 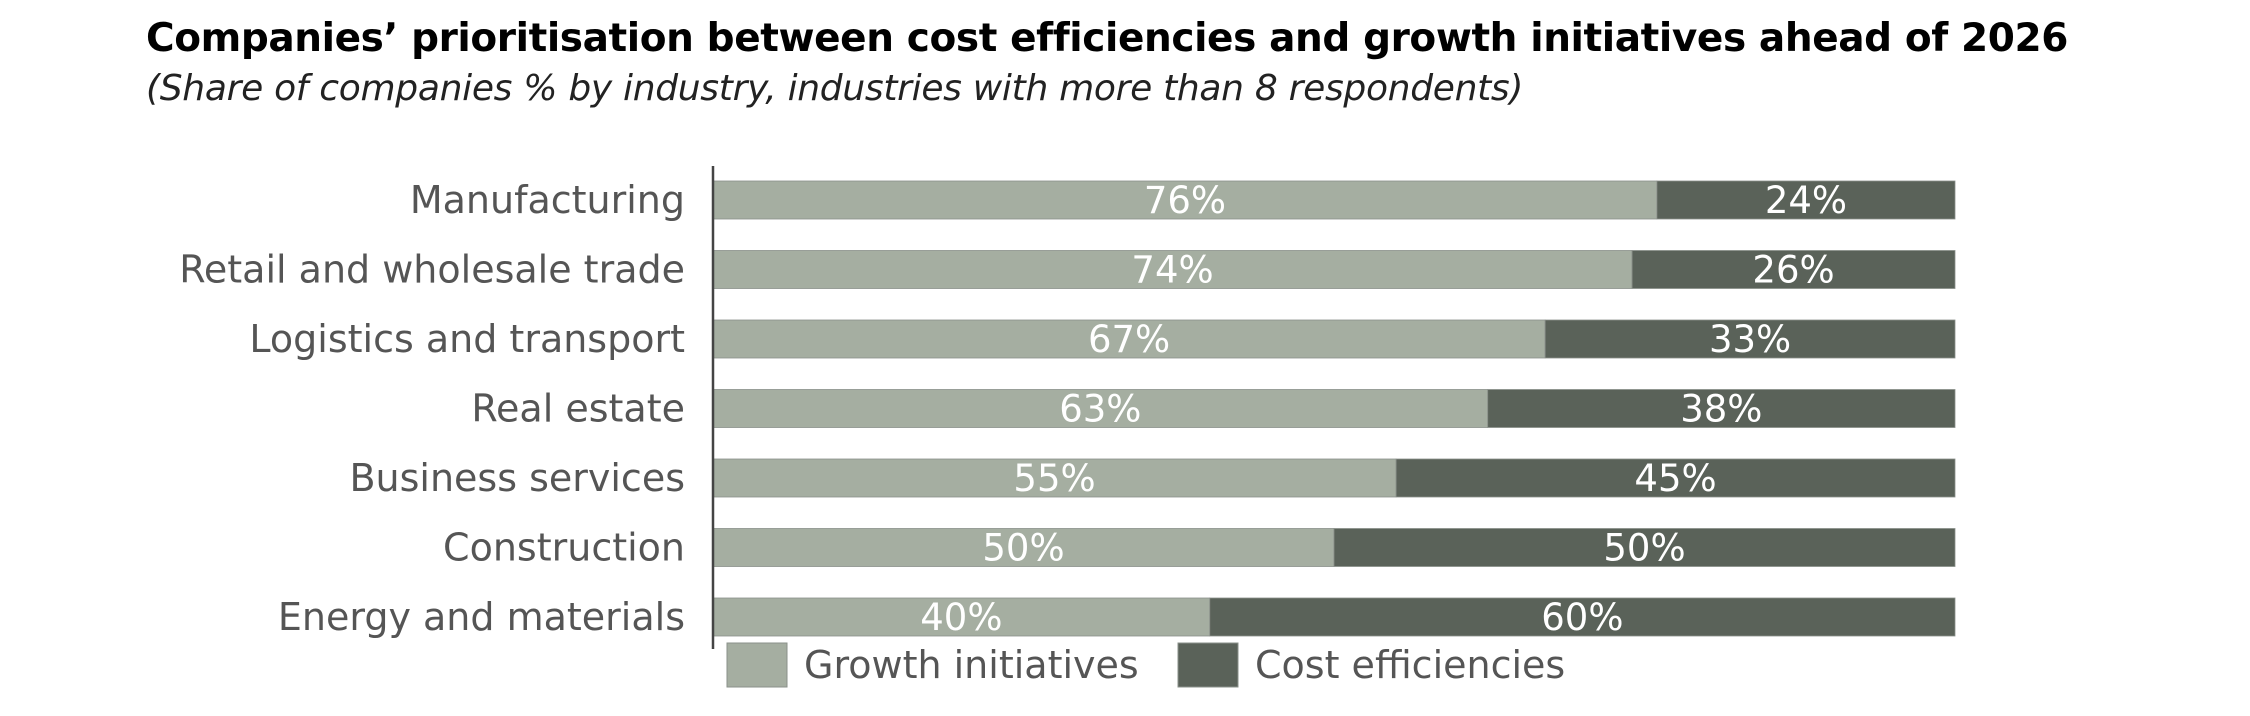 I want to click on data-label-cost-efficiencies-energy-and-materials: 60%, so click(x=1582, y=617).